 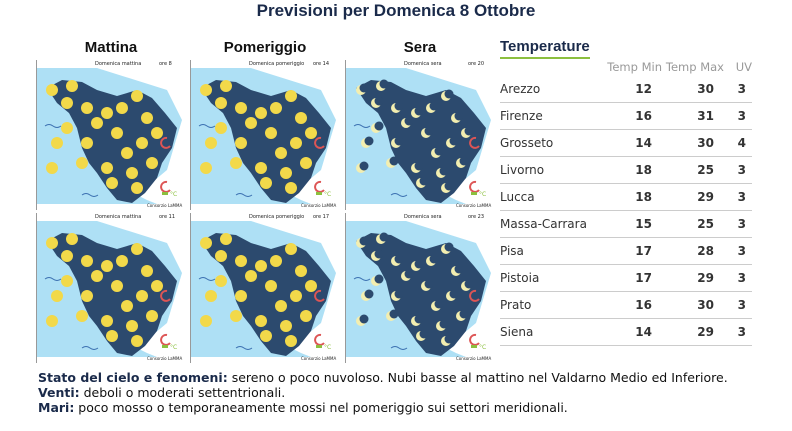 I want to click on map-time: ore 23, so click(x=476, y=217).